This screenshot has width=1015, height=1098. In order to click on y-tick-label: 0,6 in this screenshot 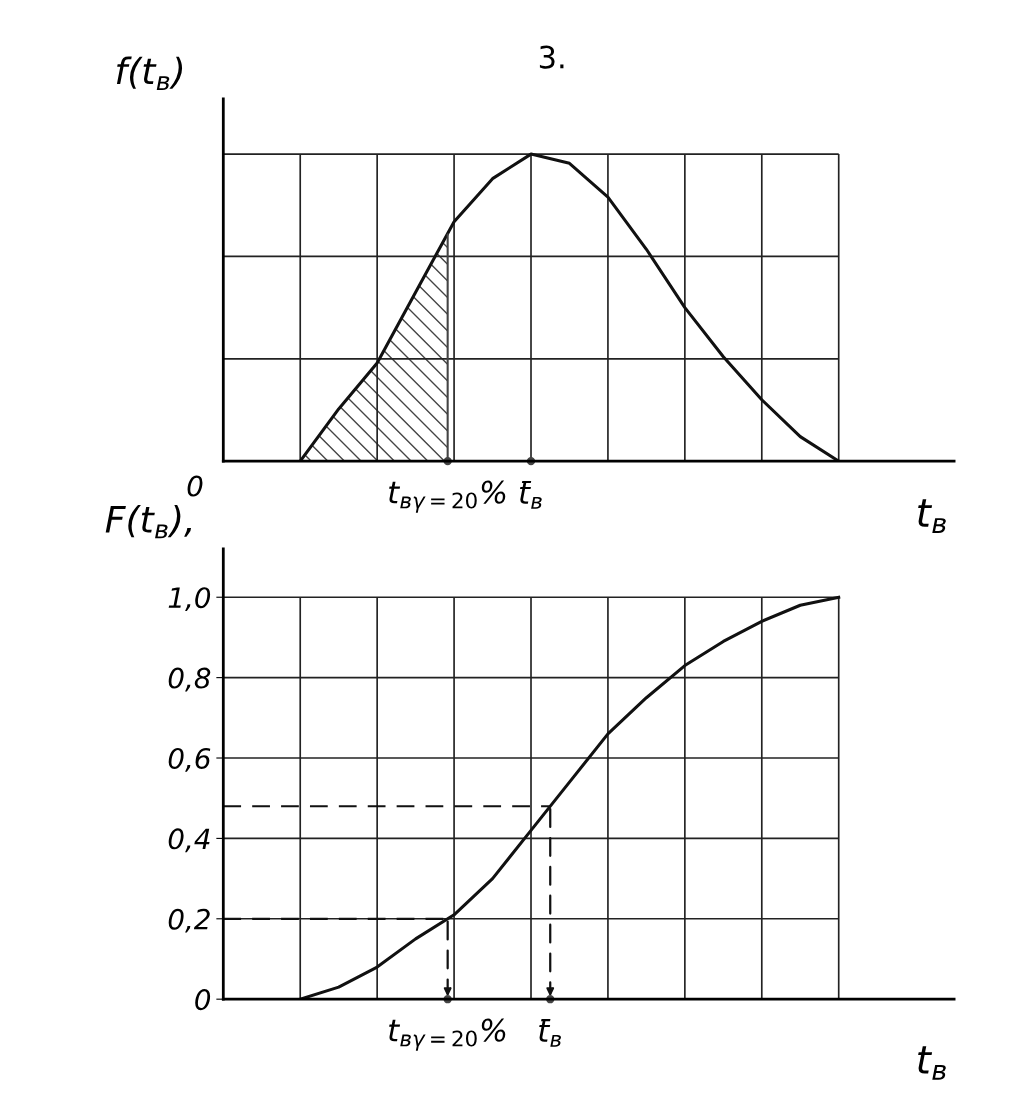, I will do `click(189, 759)`.